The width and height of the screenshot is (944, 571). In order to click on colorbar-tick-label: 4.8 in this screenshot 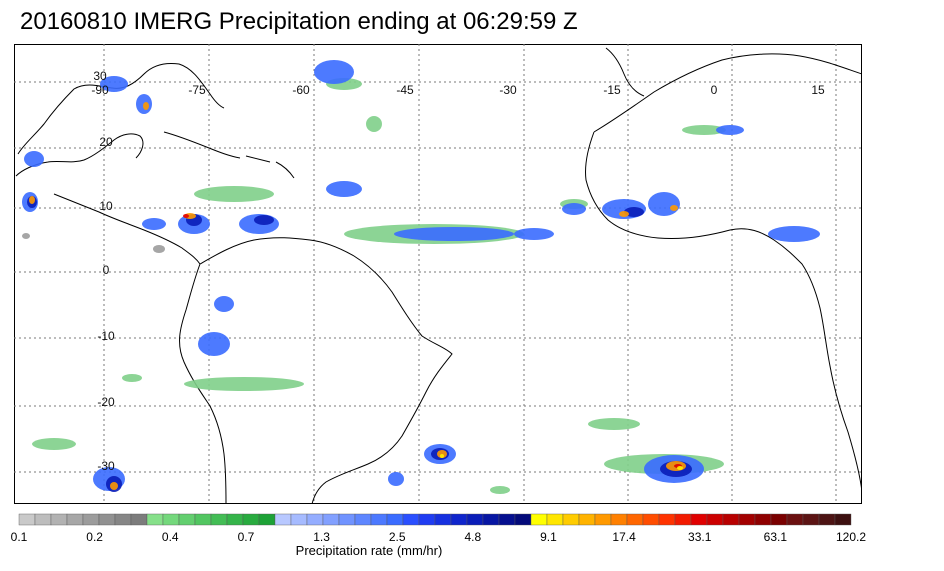, I will do `click(473, 537)`.